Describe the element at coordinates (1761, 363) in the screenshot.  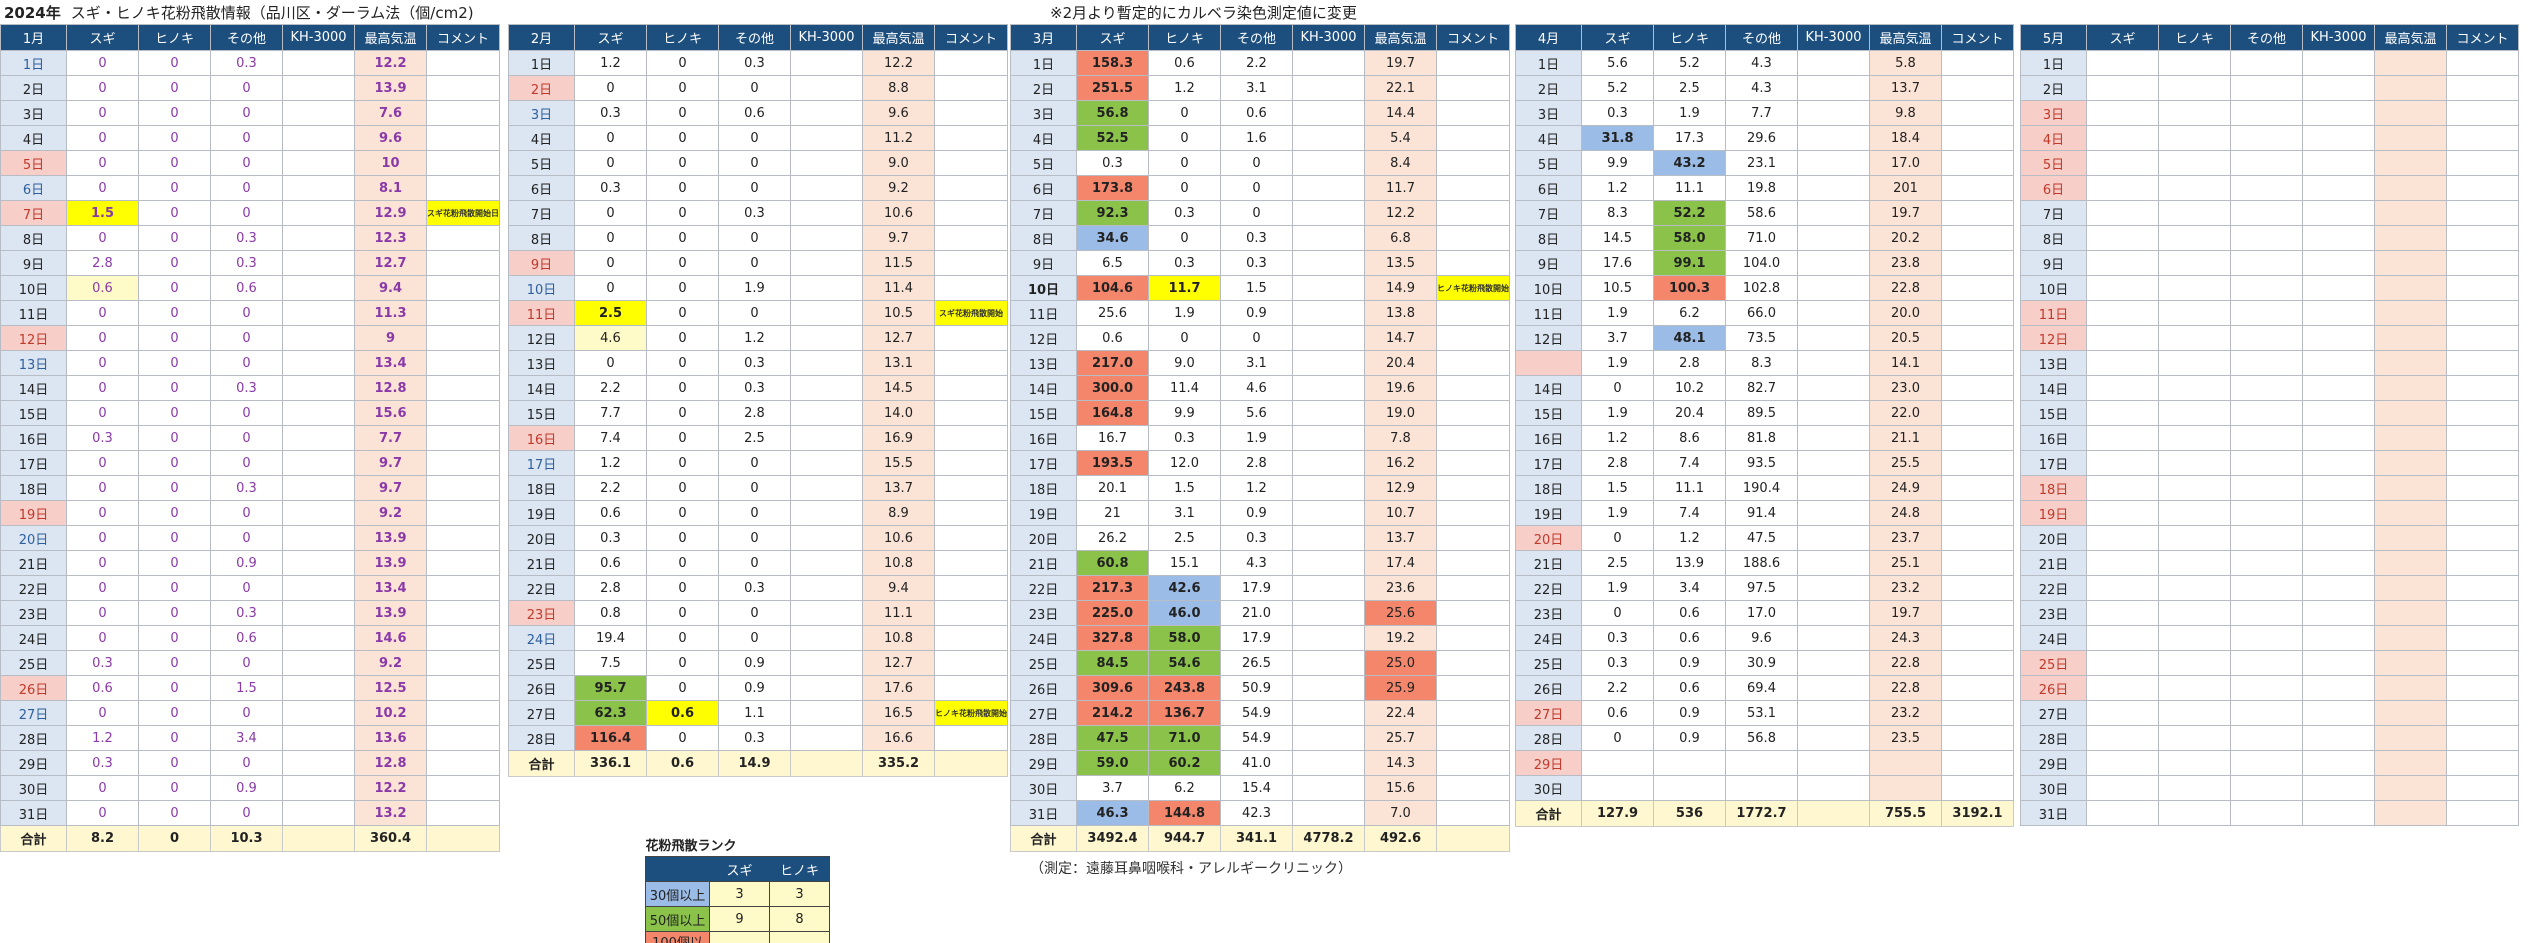
I see `other-cell: 8.3` at that location.